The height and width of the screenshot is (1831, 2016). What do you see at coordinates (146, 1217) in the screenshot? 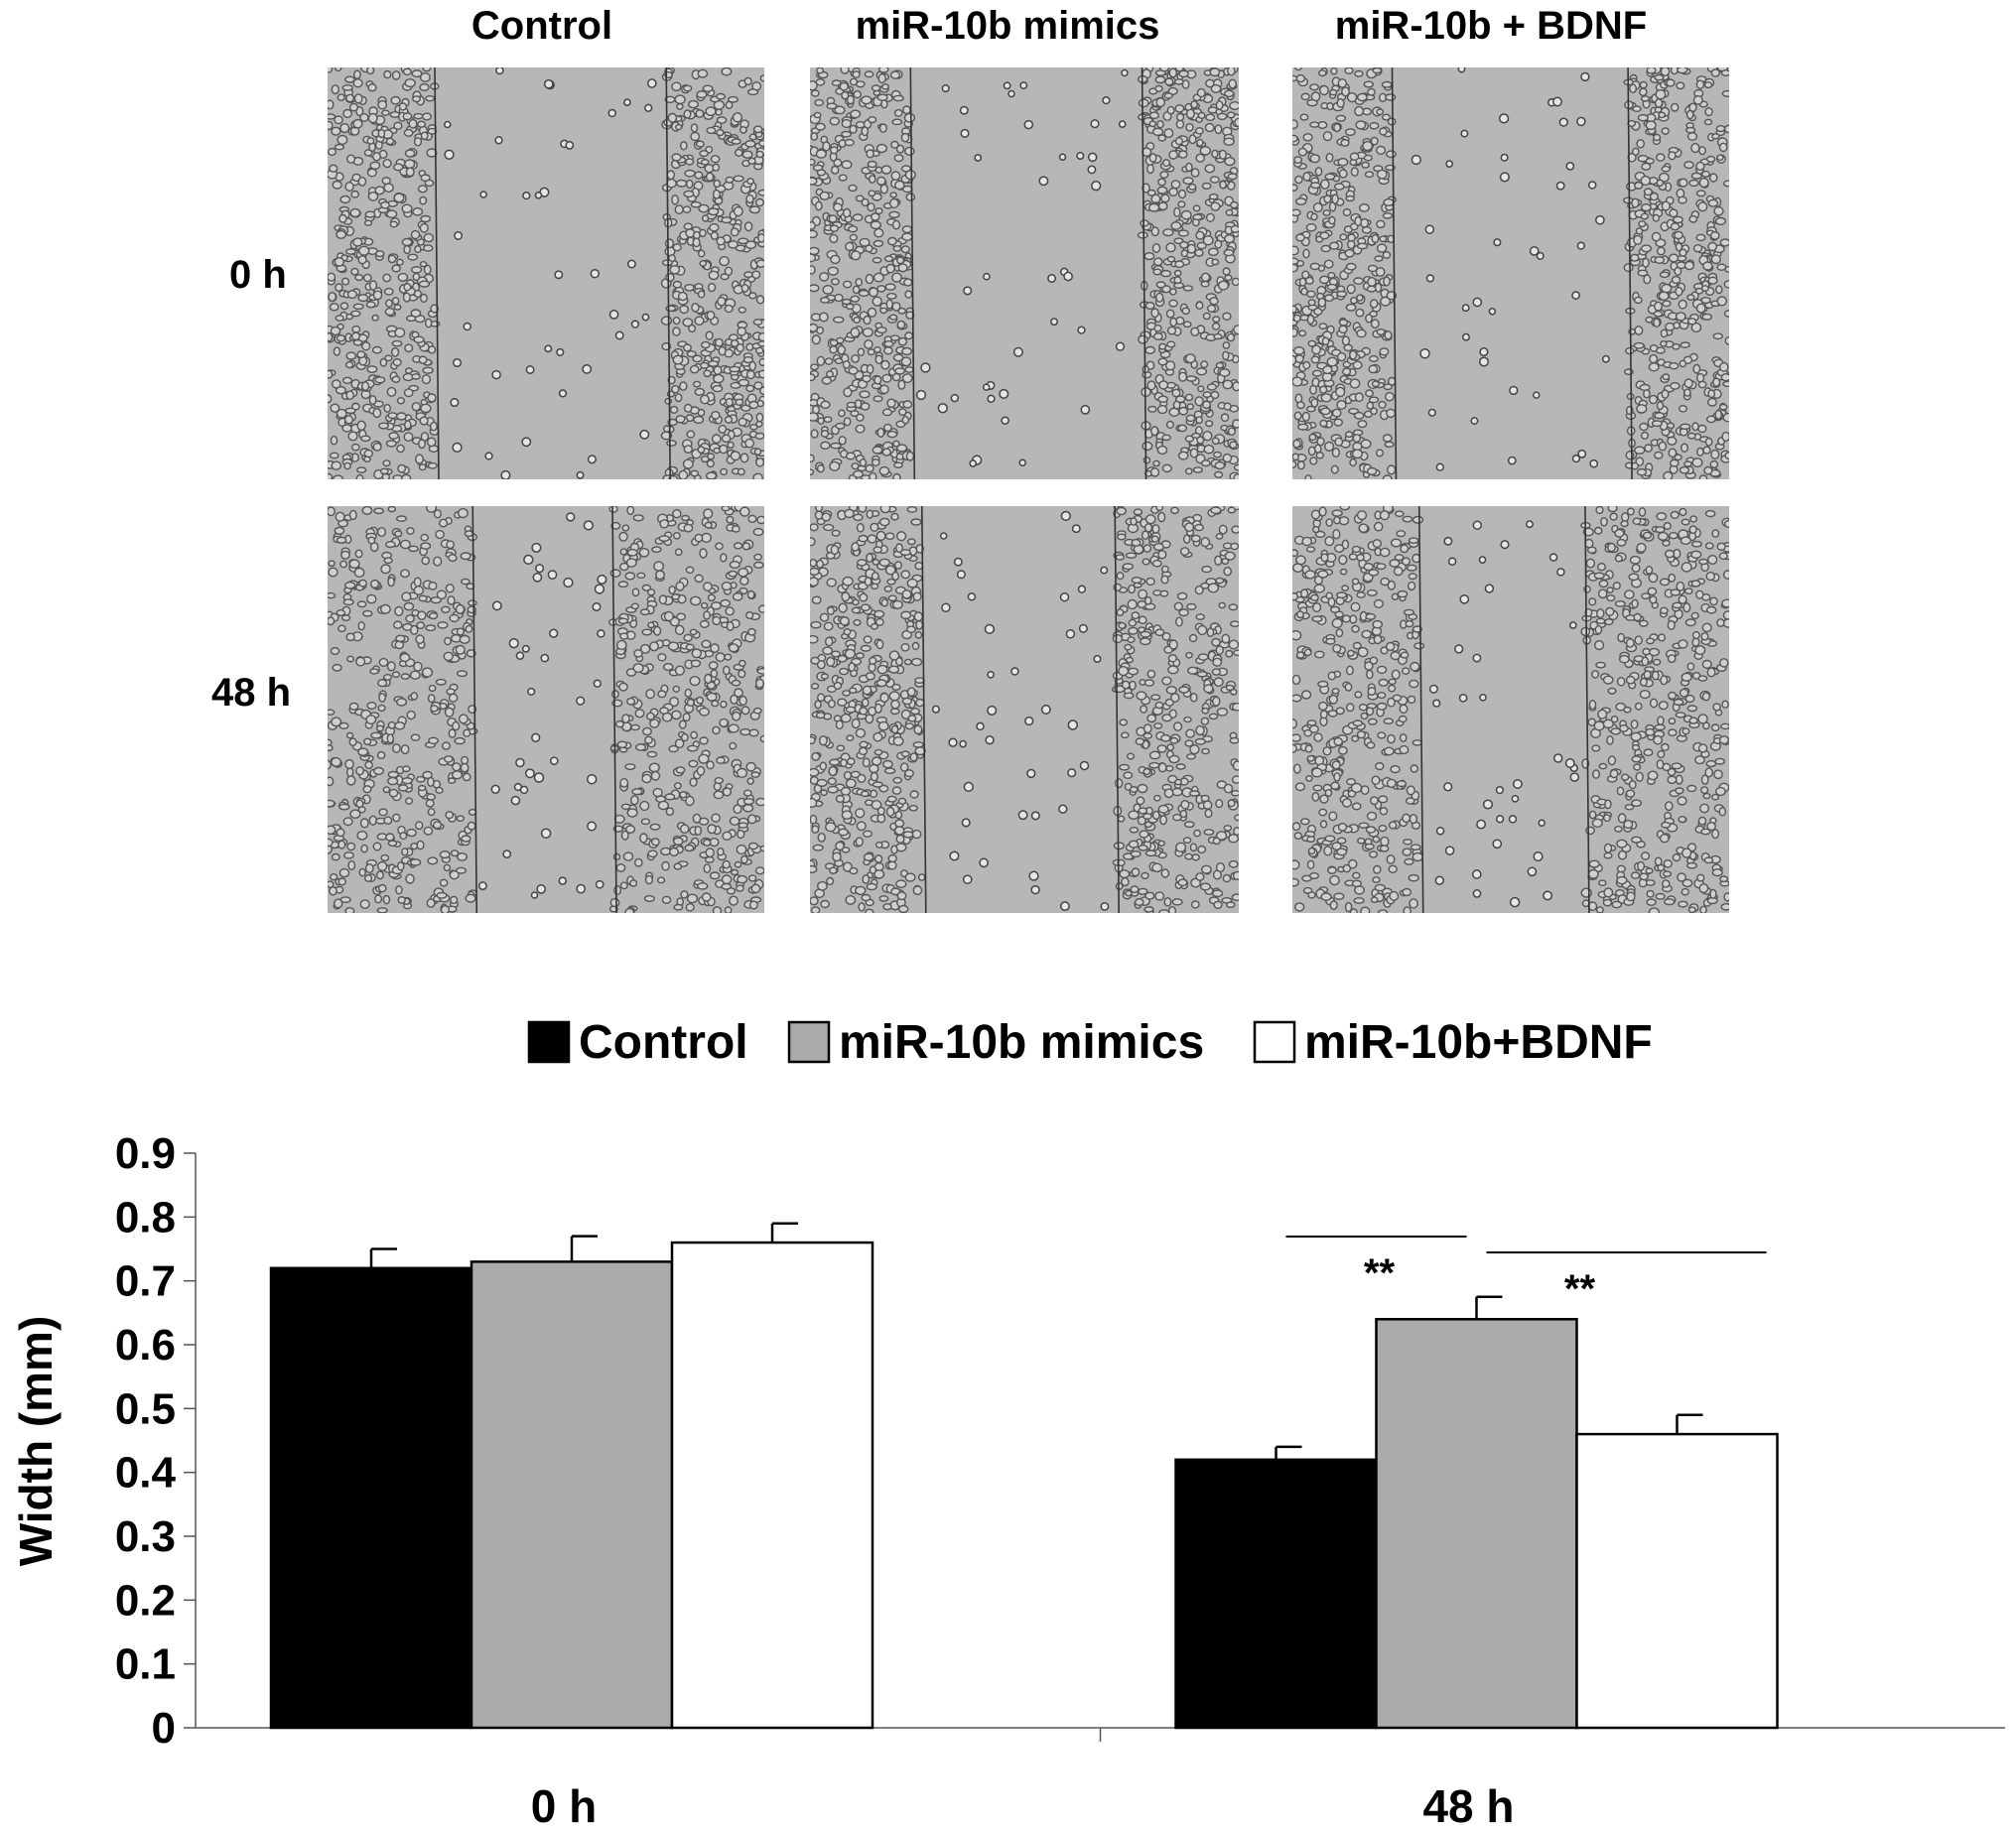
I see `y-tick-label: 0.8` at bounding box center [146, 1217].